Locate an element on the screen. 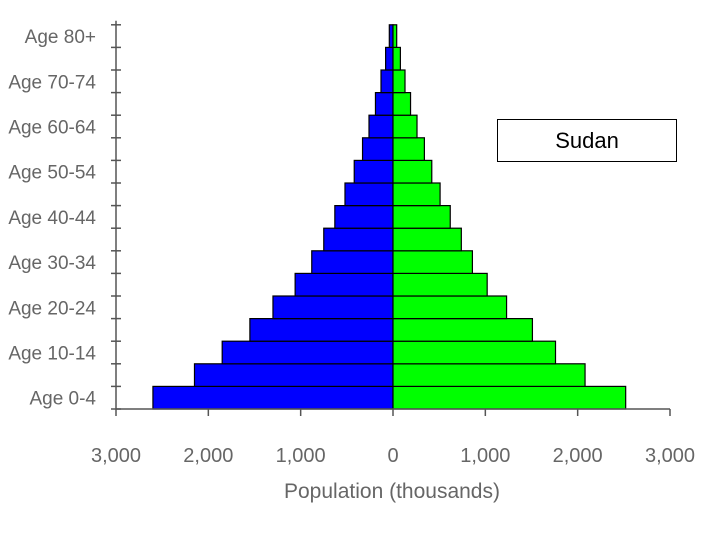 Image resolution: width=720 pixels, height=540 pixels. category-label: Age 20-24 is located at coordinates (52, 308).